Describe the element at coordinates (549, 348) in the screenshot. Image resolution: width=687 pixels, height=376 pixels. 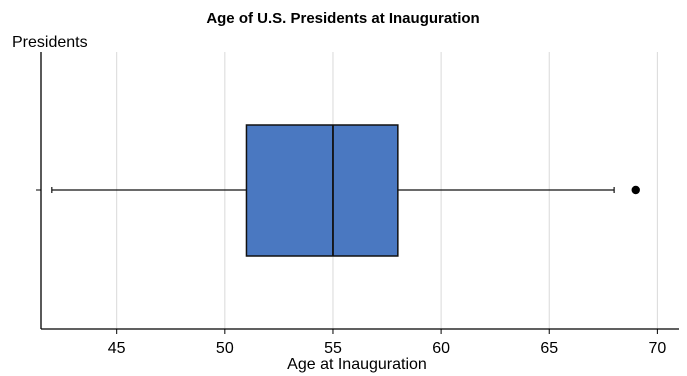
I see `x-tick-label-65: 65` at that location.